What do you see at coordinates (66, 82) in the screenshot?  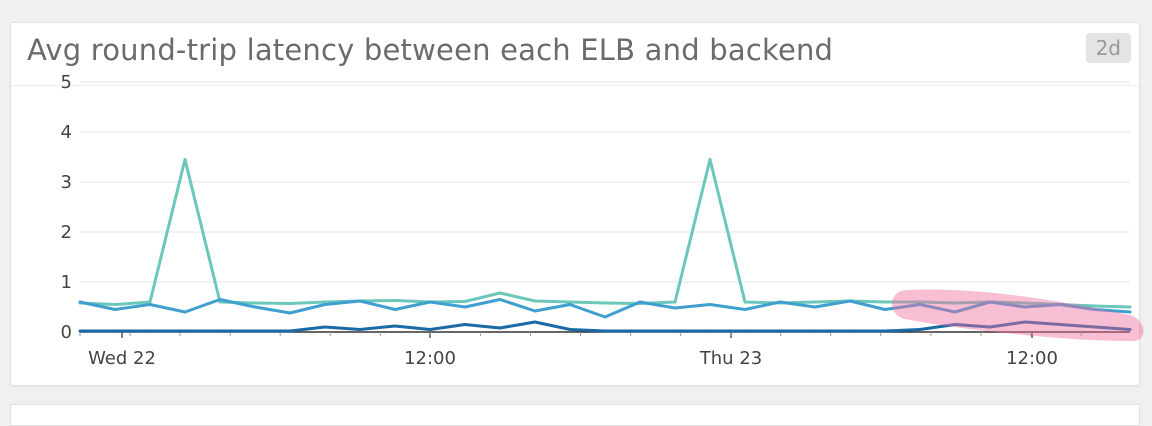 I see `y-tick-label: 5` at bounding box center [66, 82].